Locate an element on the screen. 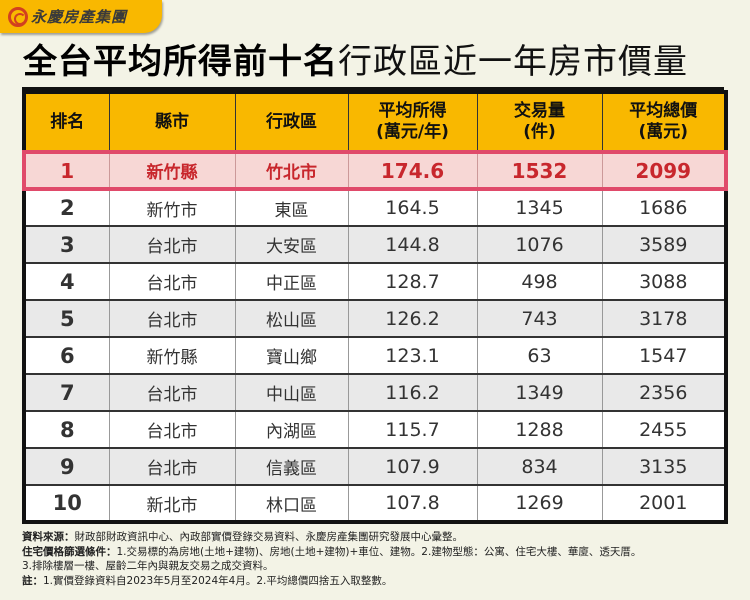 The width and height of the screenshot is (750, 600). table-header-row: 排名 縣市 行政區 平均所得 (萬元/年) 交易量 (件) 平均總價 (萬元) is located at coordinates (375, 122).